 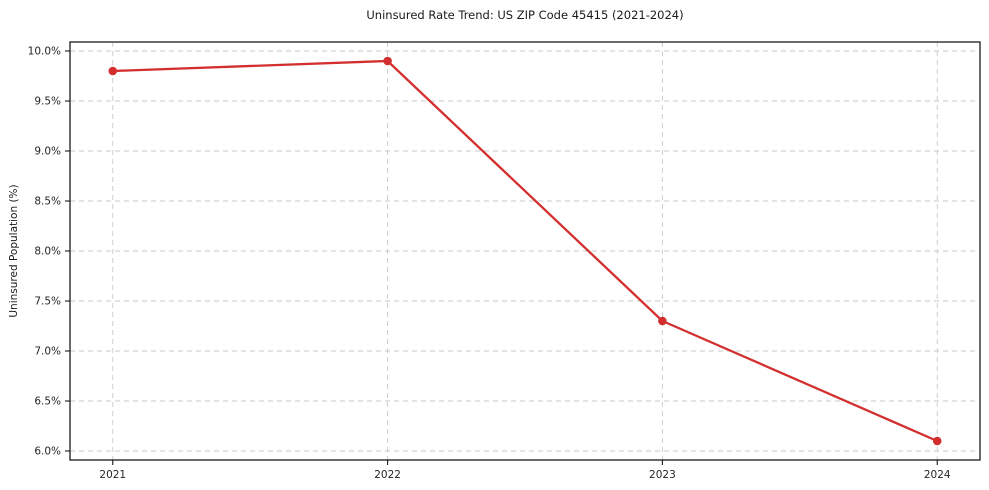 I want to click on x-tick-label: 2023, so click(x=662, y=475).